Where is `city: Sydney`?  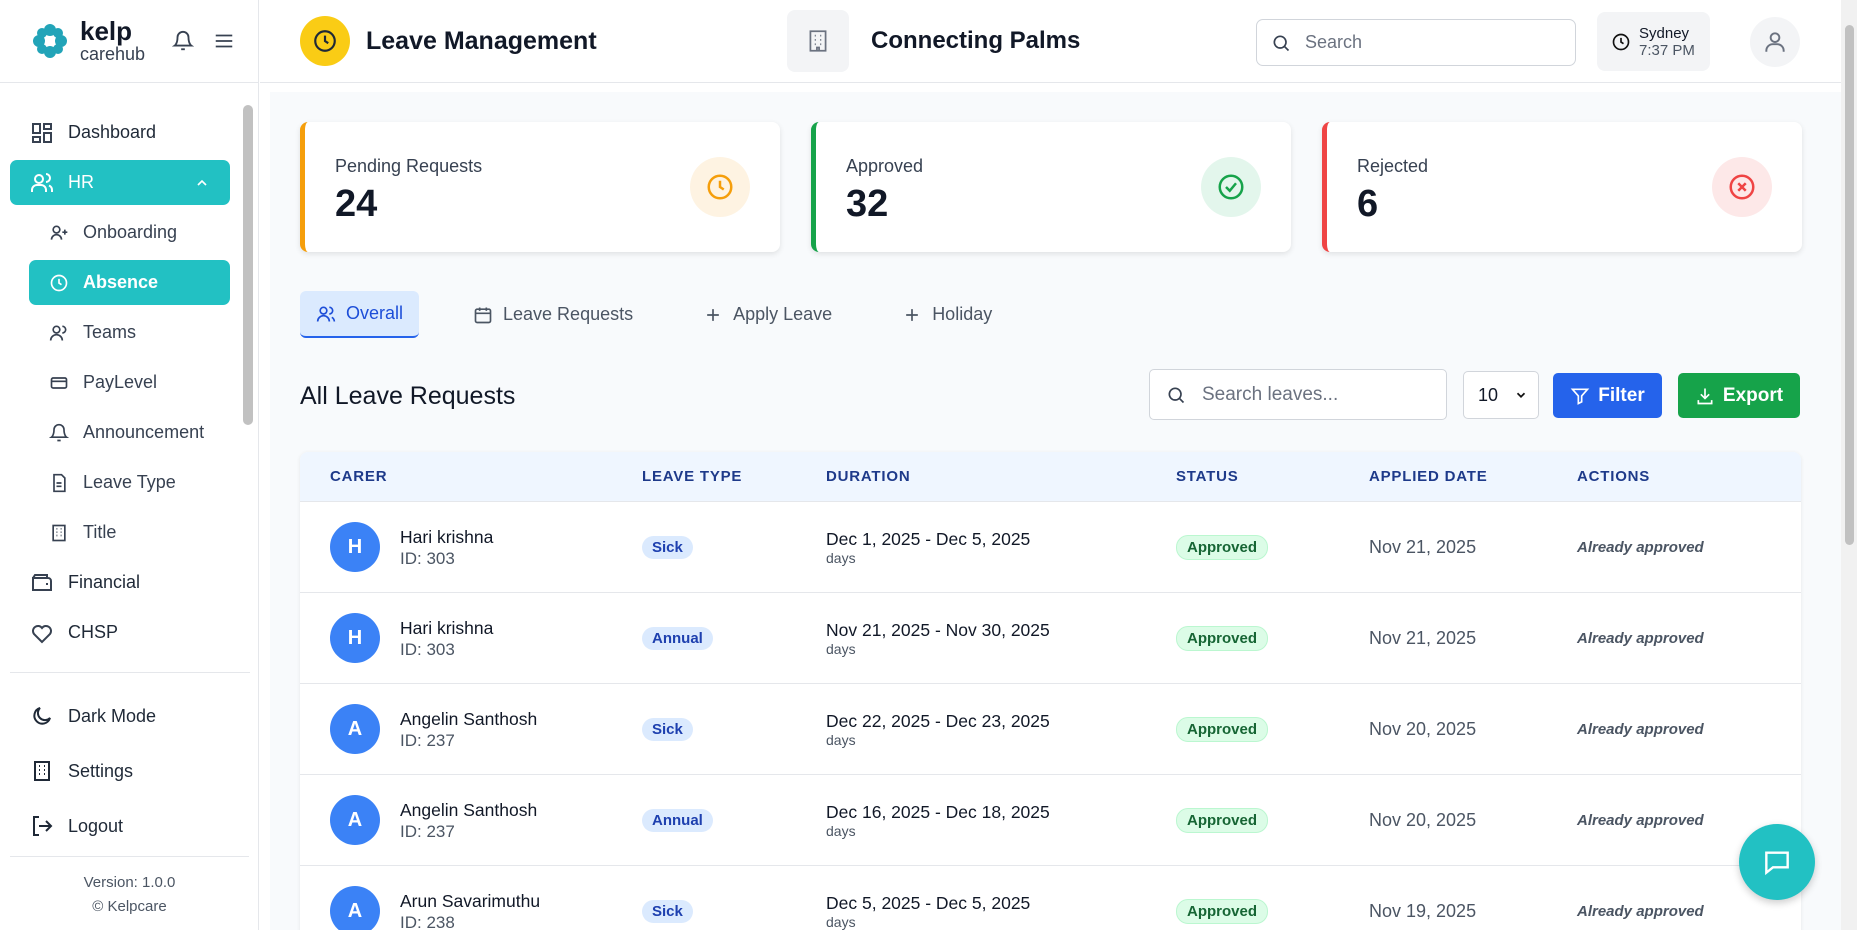
city: Sydney is located at coordinates (1667, 33).